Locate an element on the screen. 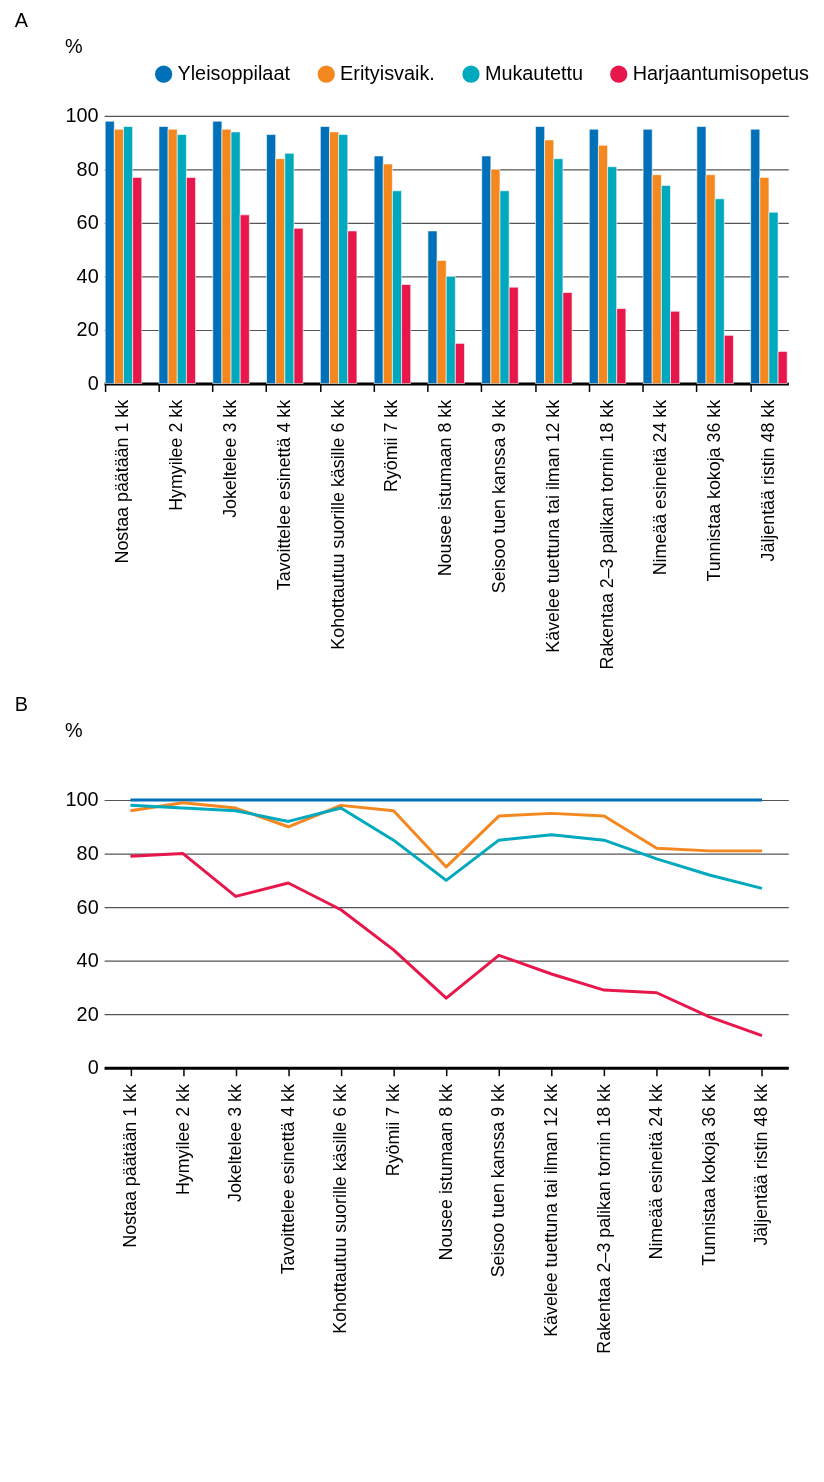 This screenshot has height=1482, width=824. chart-title: A is located at coordinates (21, 19).